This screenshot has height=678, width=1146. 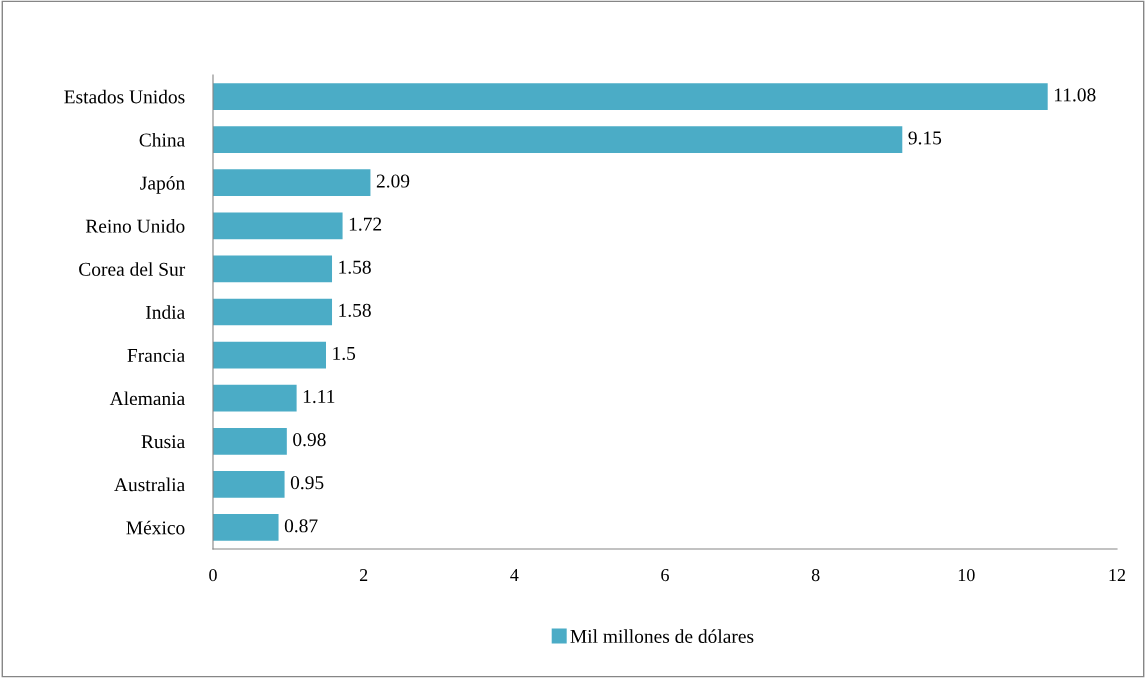 I want to click on y-tick-label: India, so click(x=165, y=312).